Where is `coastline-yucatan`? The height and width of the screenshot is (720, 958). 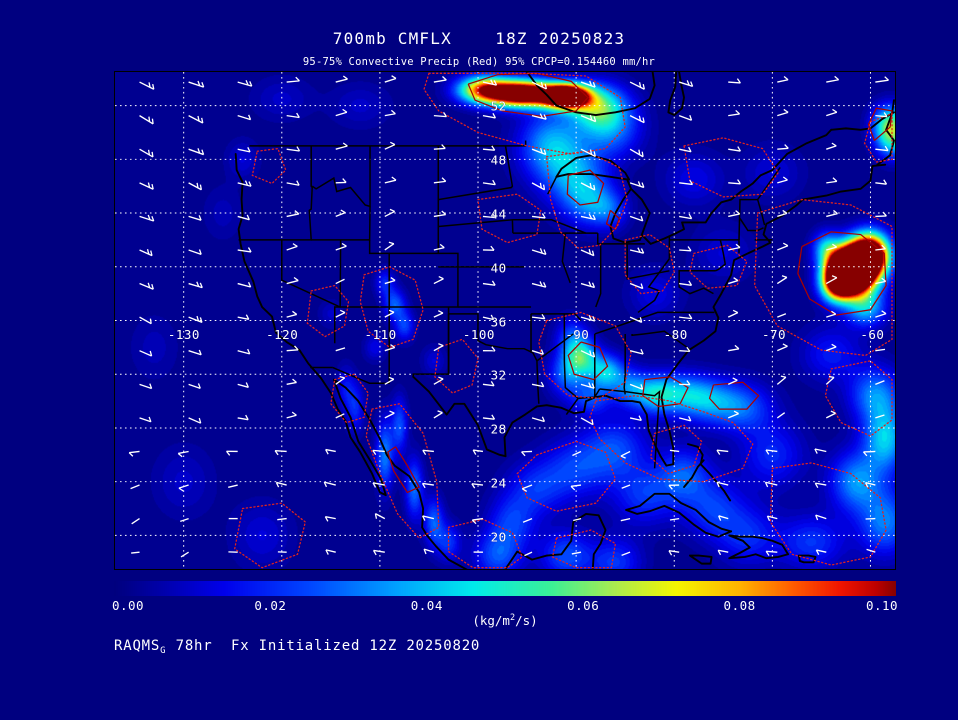
coastline-yucatan is located at coordinates (555, 540).